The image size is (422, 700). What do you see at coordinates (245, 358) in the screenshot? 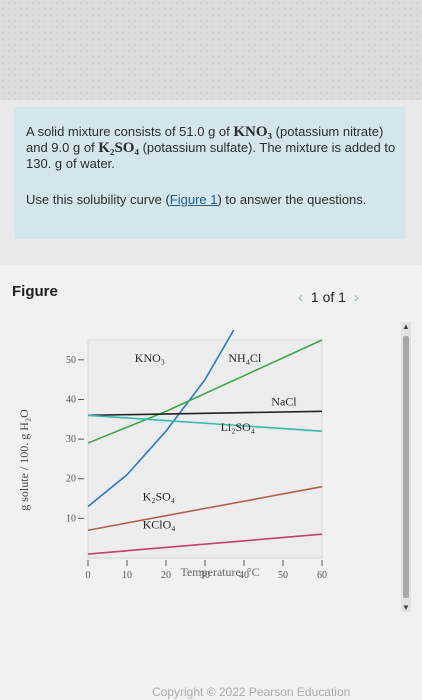
I see `series-label-nh4cl: NH₄Cl` at bounding box center [245, 358].